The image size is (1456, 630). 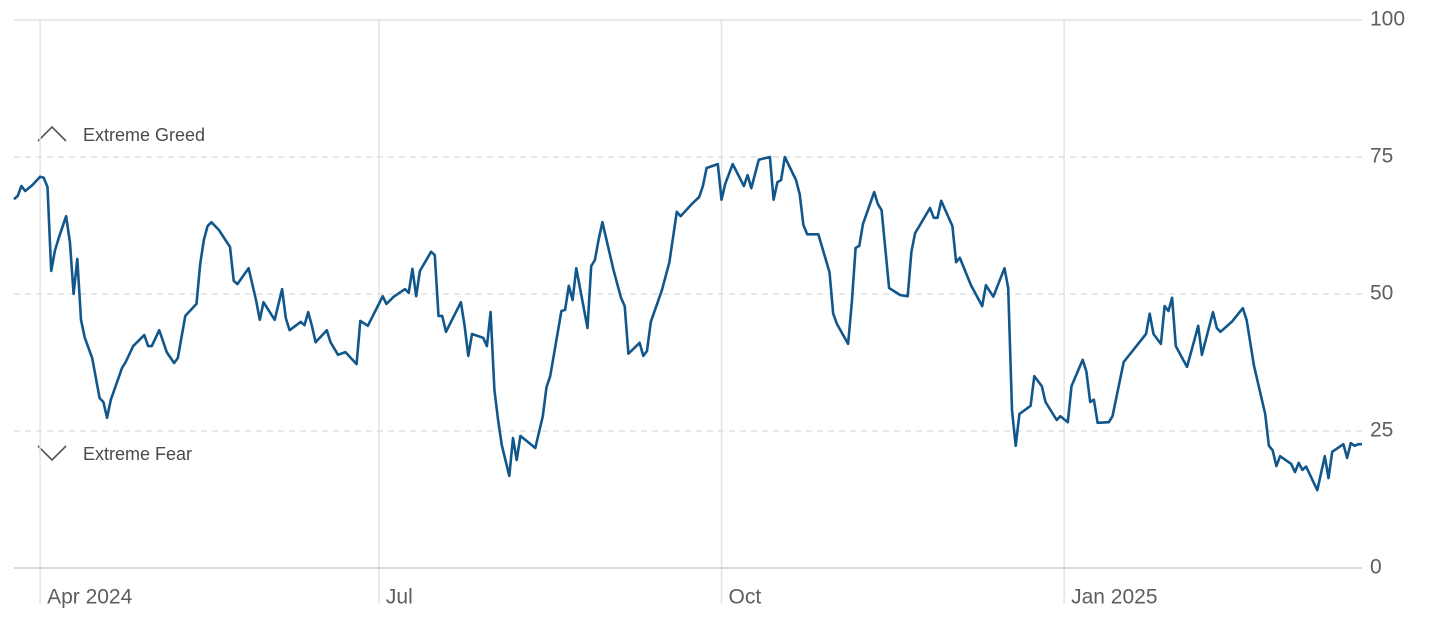 What do you see at coordinates (399, 597) in the screenshot?
I see `x-tick-label: Jul` at bounding box center [399, 597].